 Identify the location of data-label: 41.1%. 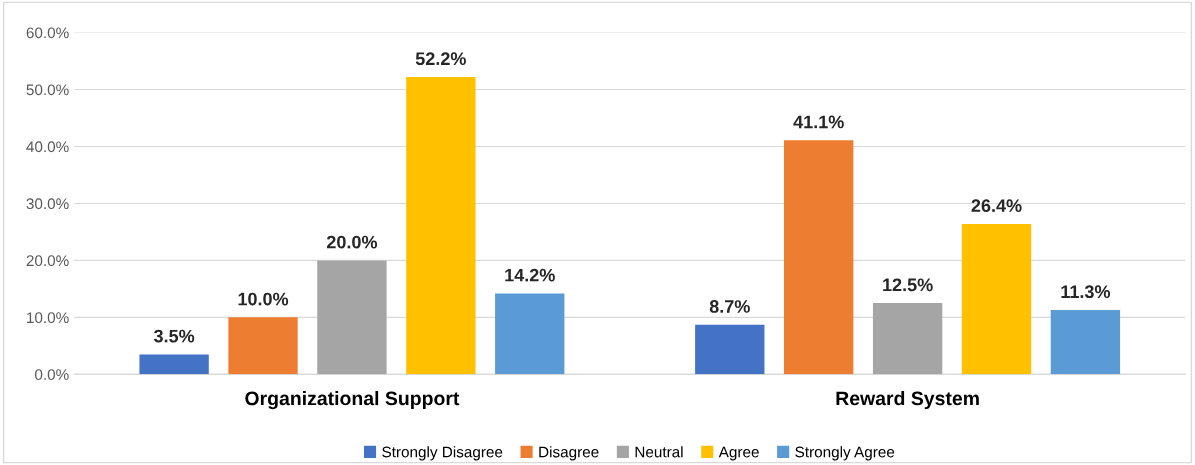
(818, 122).